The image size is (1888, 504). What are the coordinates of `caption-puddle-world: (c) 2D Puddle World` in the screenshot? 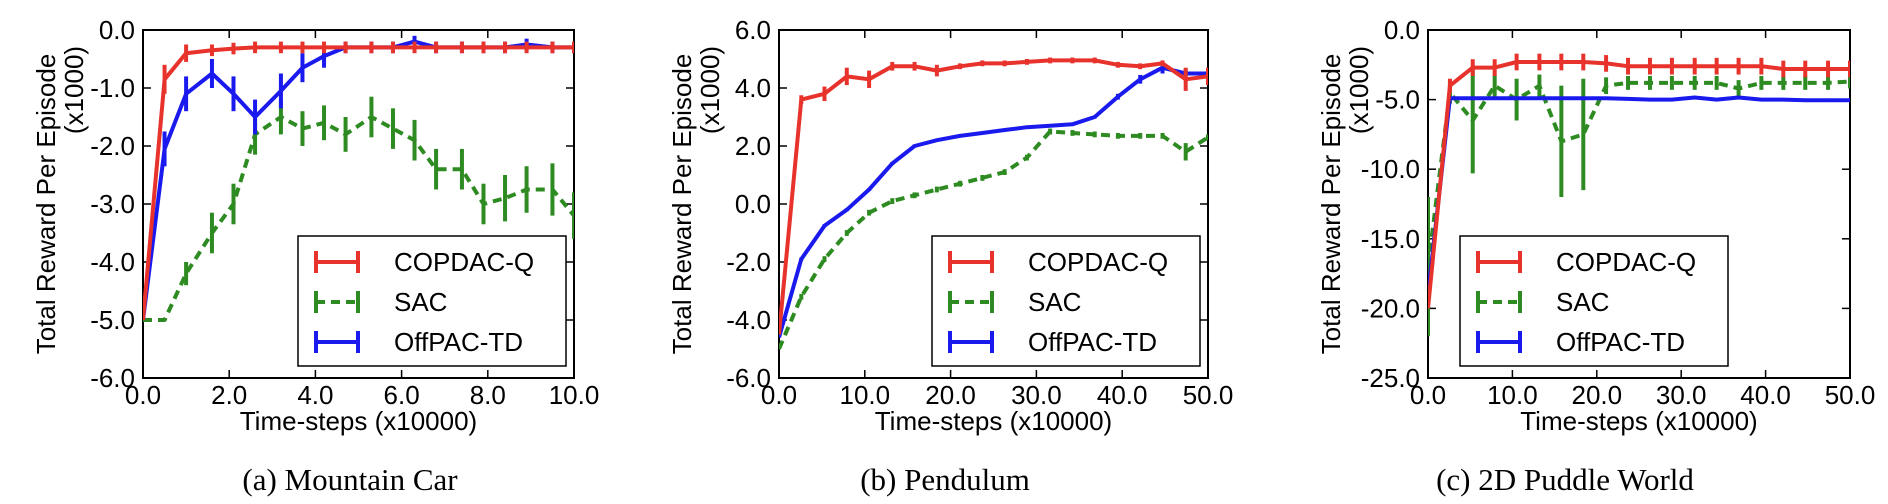 It's located at (1565, 479).